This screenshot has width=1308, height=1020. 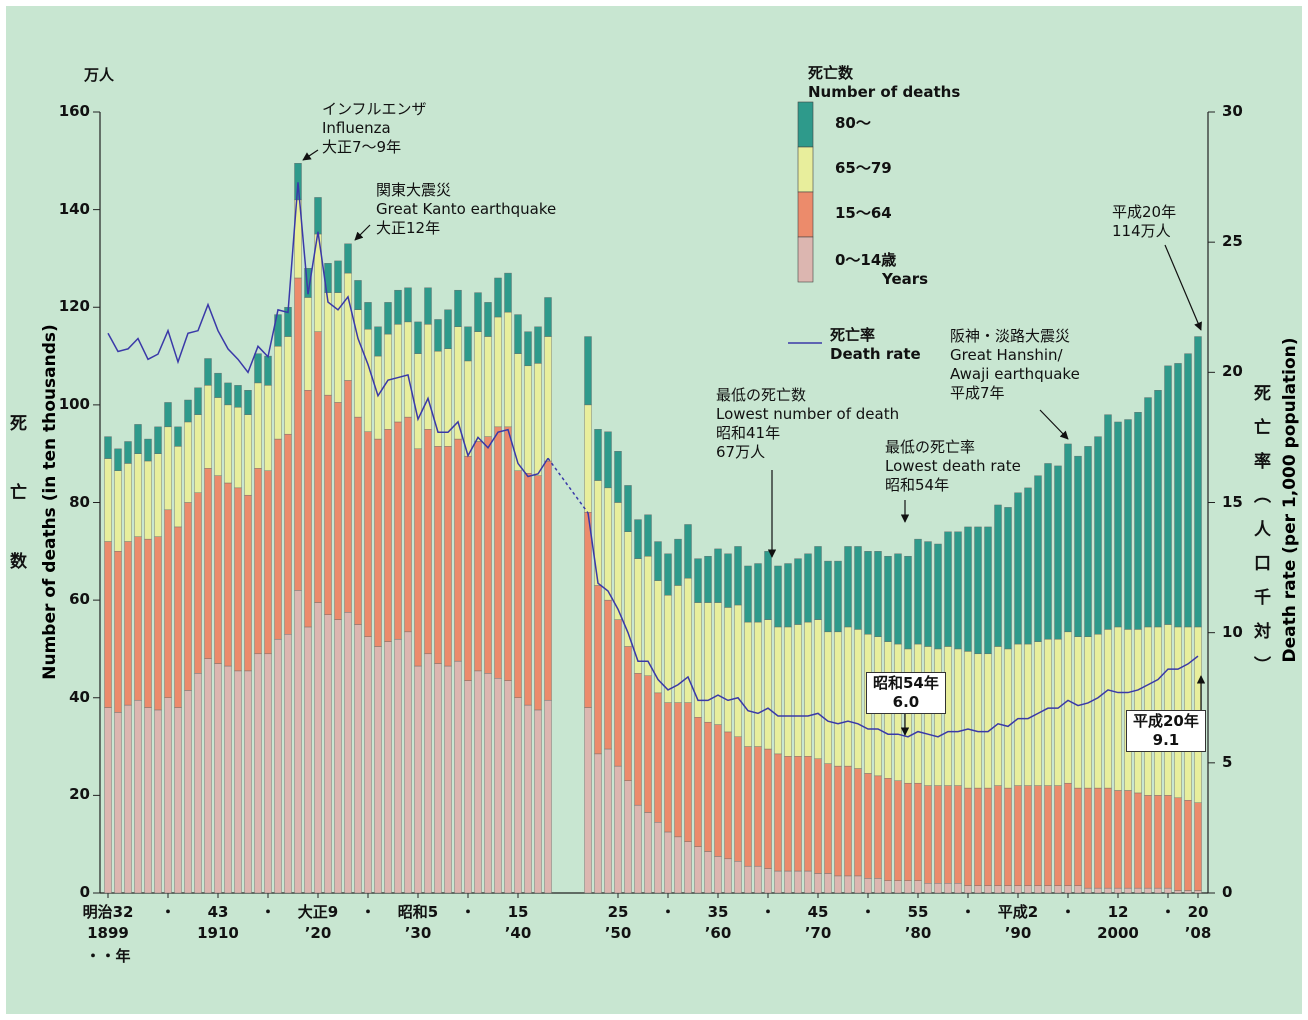 I want to click on y2-tick-label: 15, so click(x=1232, y=501).